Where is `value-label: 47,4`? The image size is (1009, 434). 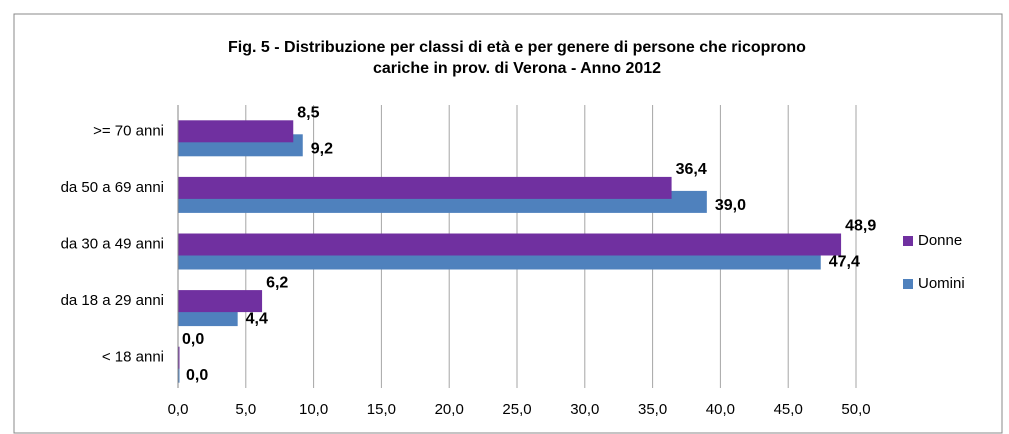 value-label: 47,4 is located at coordinates (844, 262).